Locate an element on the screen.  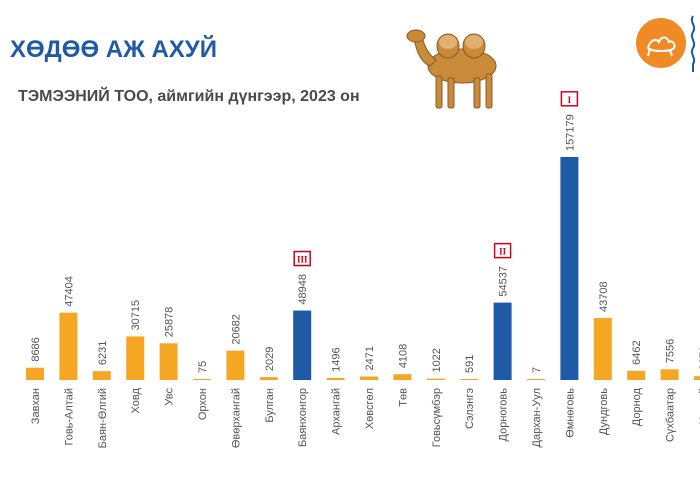
svg-text: II is located at coordinates (503, 252).